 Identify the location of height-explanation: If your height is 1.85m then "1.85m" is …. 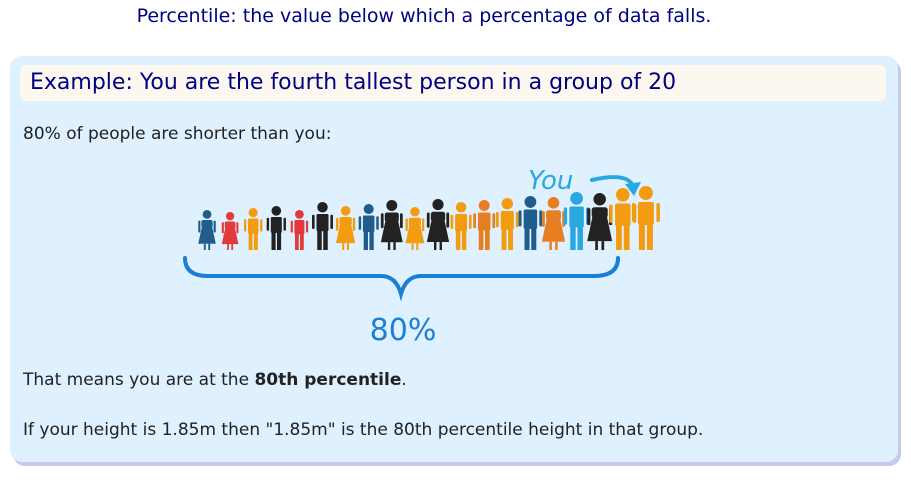
(363, 430).